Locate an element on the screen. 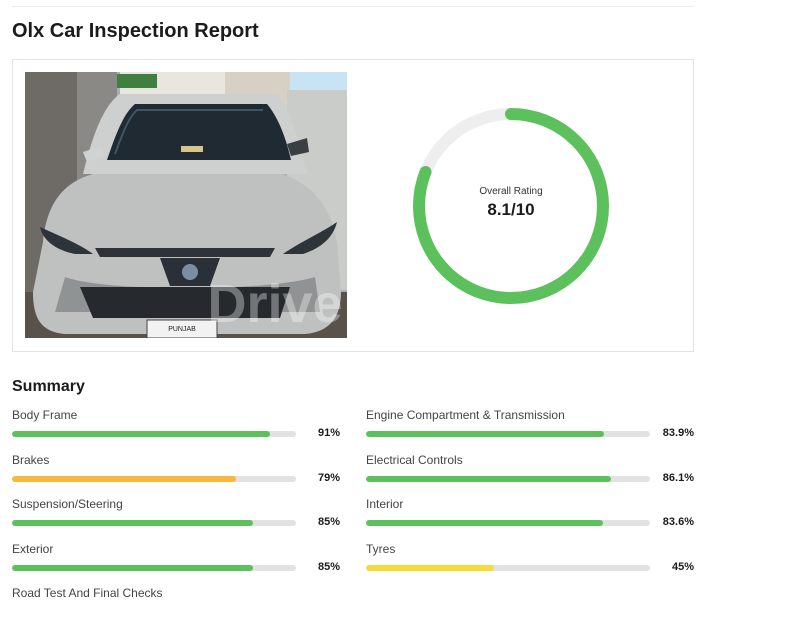  overall-rating-gauge: Overall Rating 8.1/10 is located at coordinates (511, 206).